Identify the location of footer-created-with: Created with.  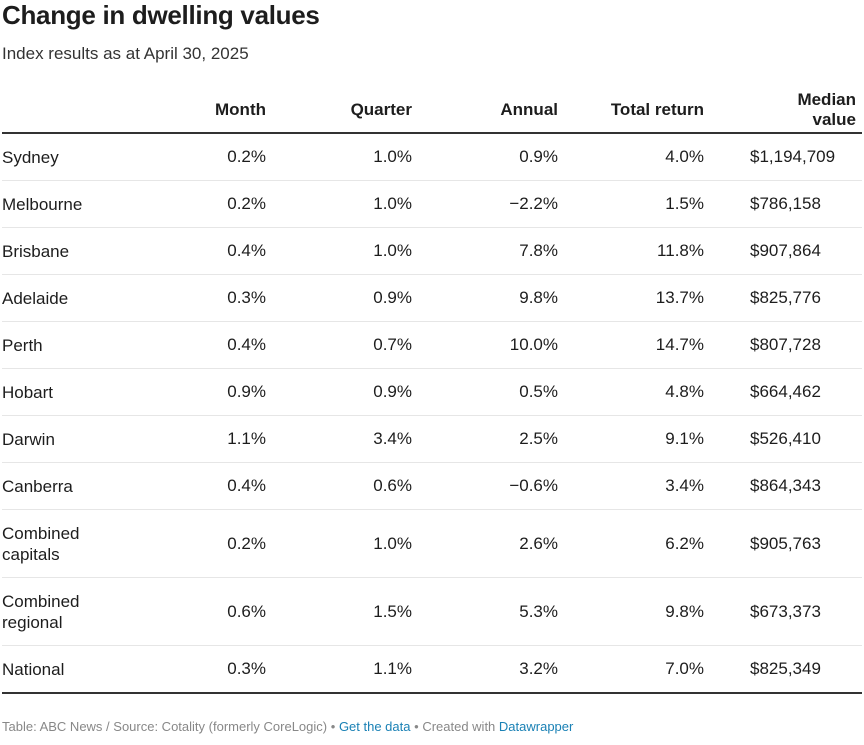
(459, 726).